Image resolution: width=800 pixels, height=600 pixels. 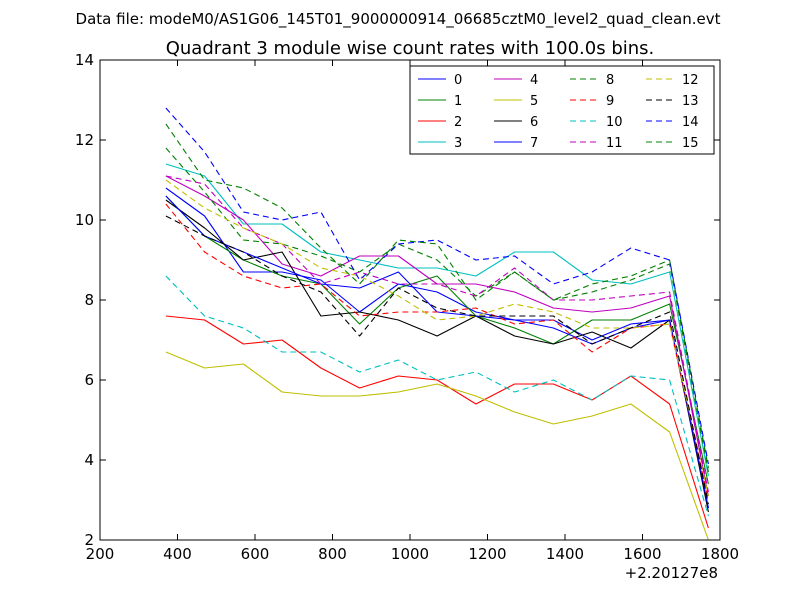 I want to click on x-tick-label: 600, so click(x=255, y=554).